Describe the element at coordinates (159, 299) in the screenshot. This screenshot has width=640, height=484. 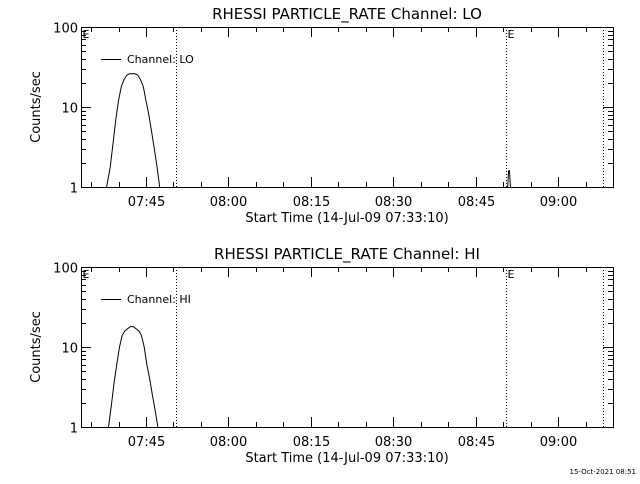
I see `legend-label: Channel: HI` at that location.